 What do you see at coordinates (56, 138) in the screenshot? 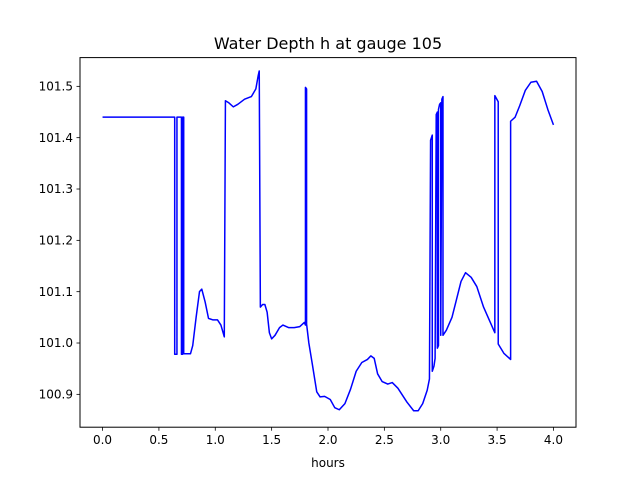
I see `y-tick-label: 101.4` at bounding box center [56, 138].